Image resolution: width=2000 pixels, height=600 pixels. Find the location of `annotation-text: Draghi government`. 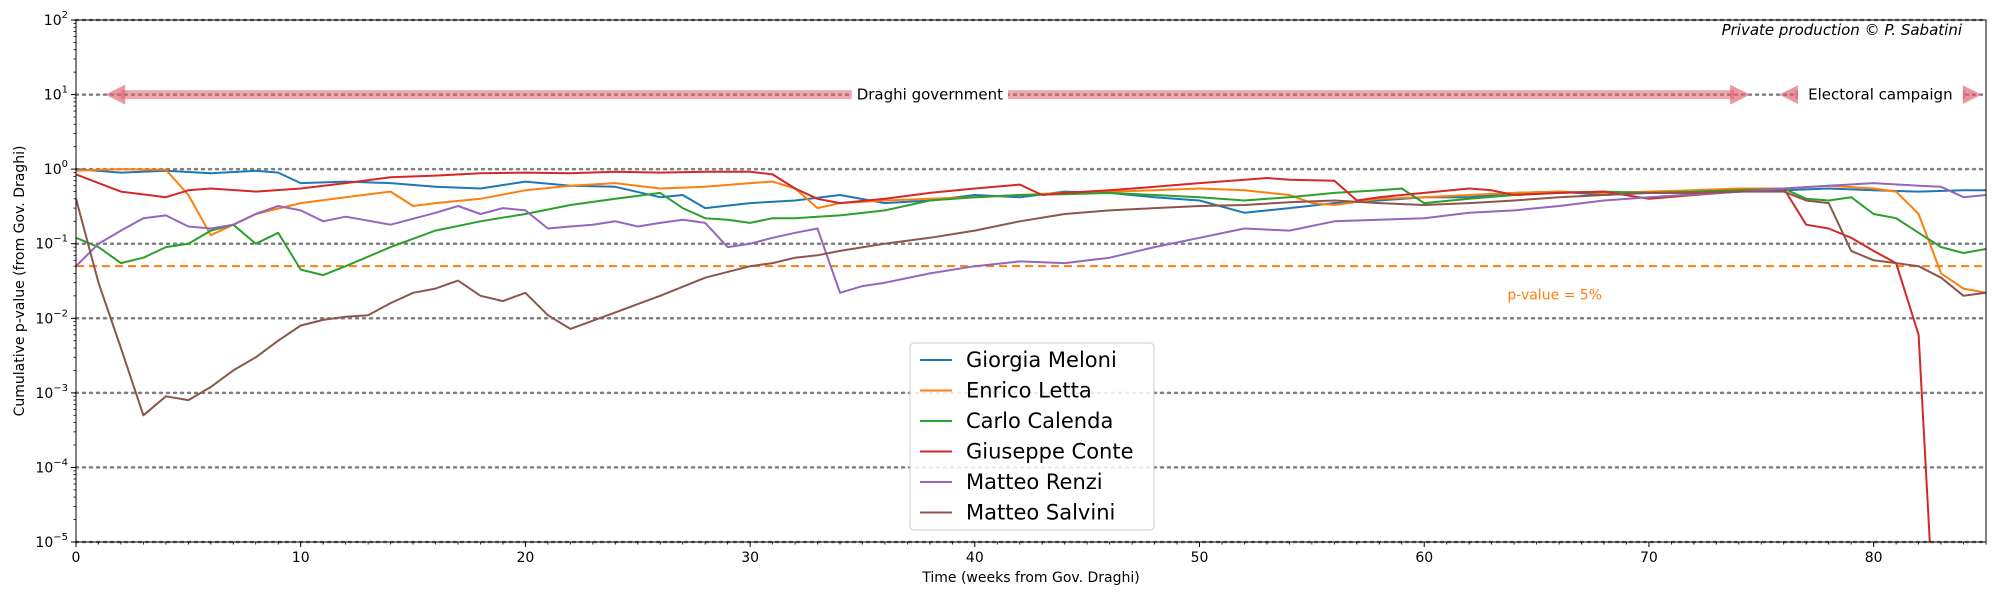

annotation-text: Draghi government is located at coordinates (930, 95).